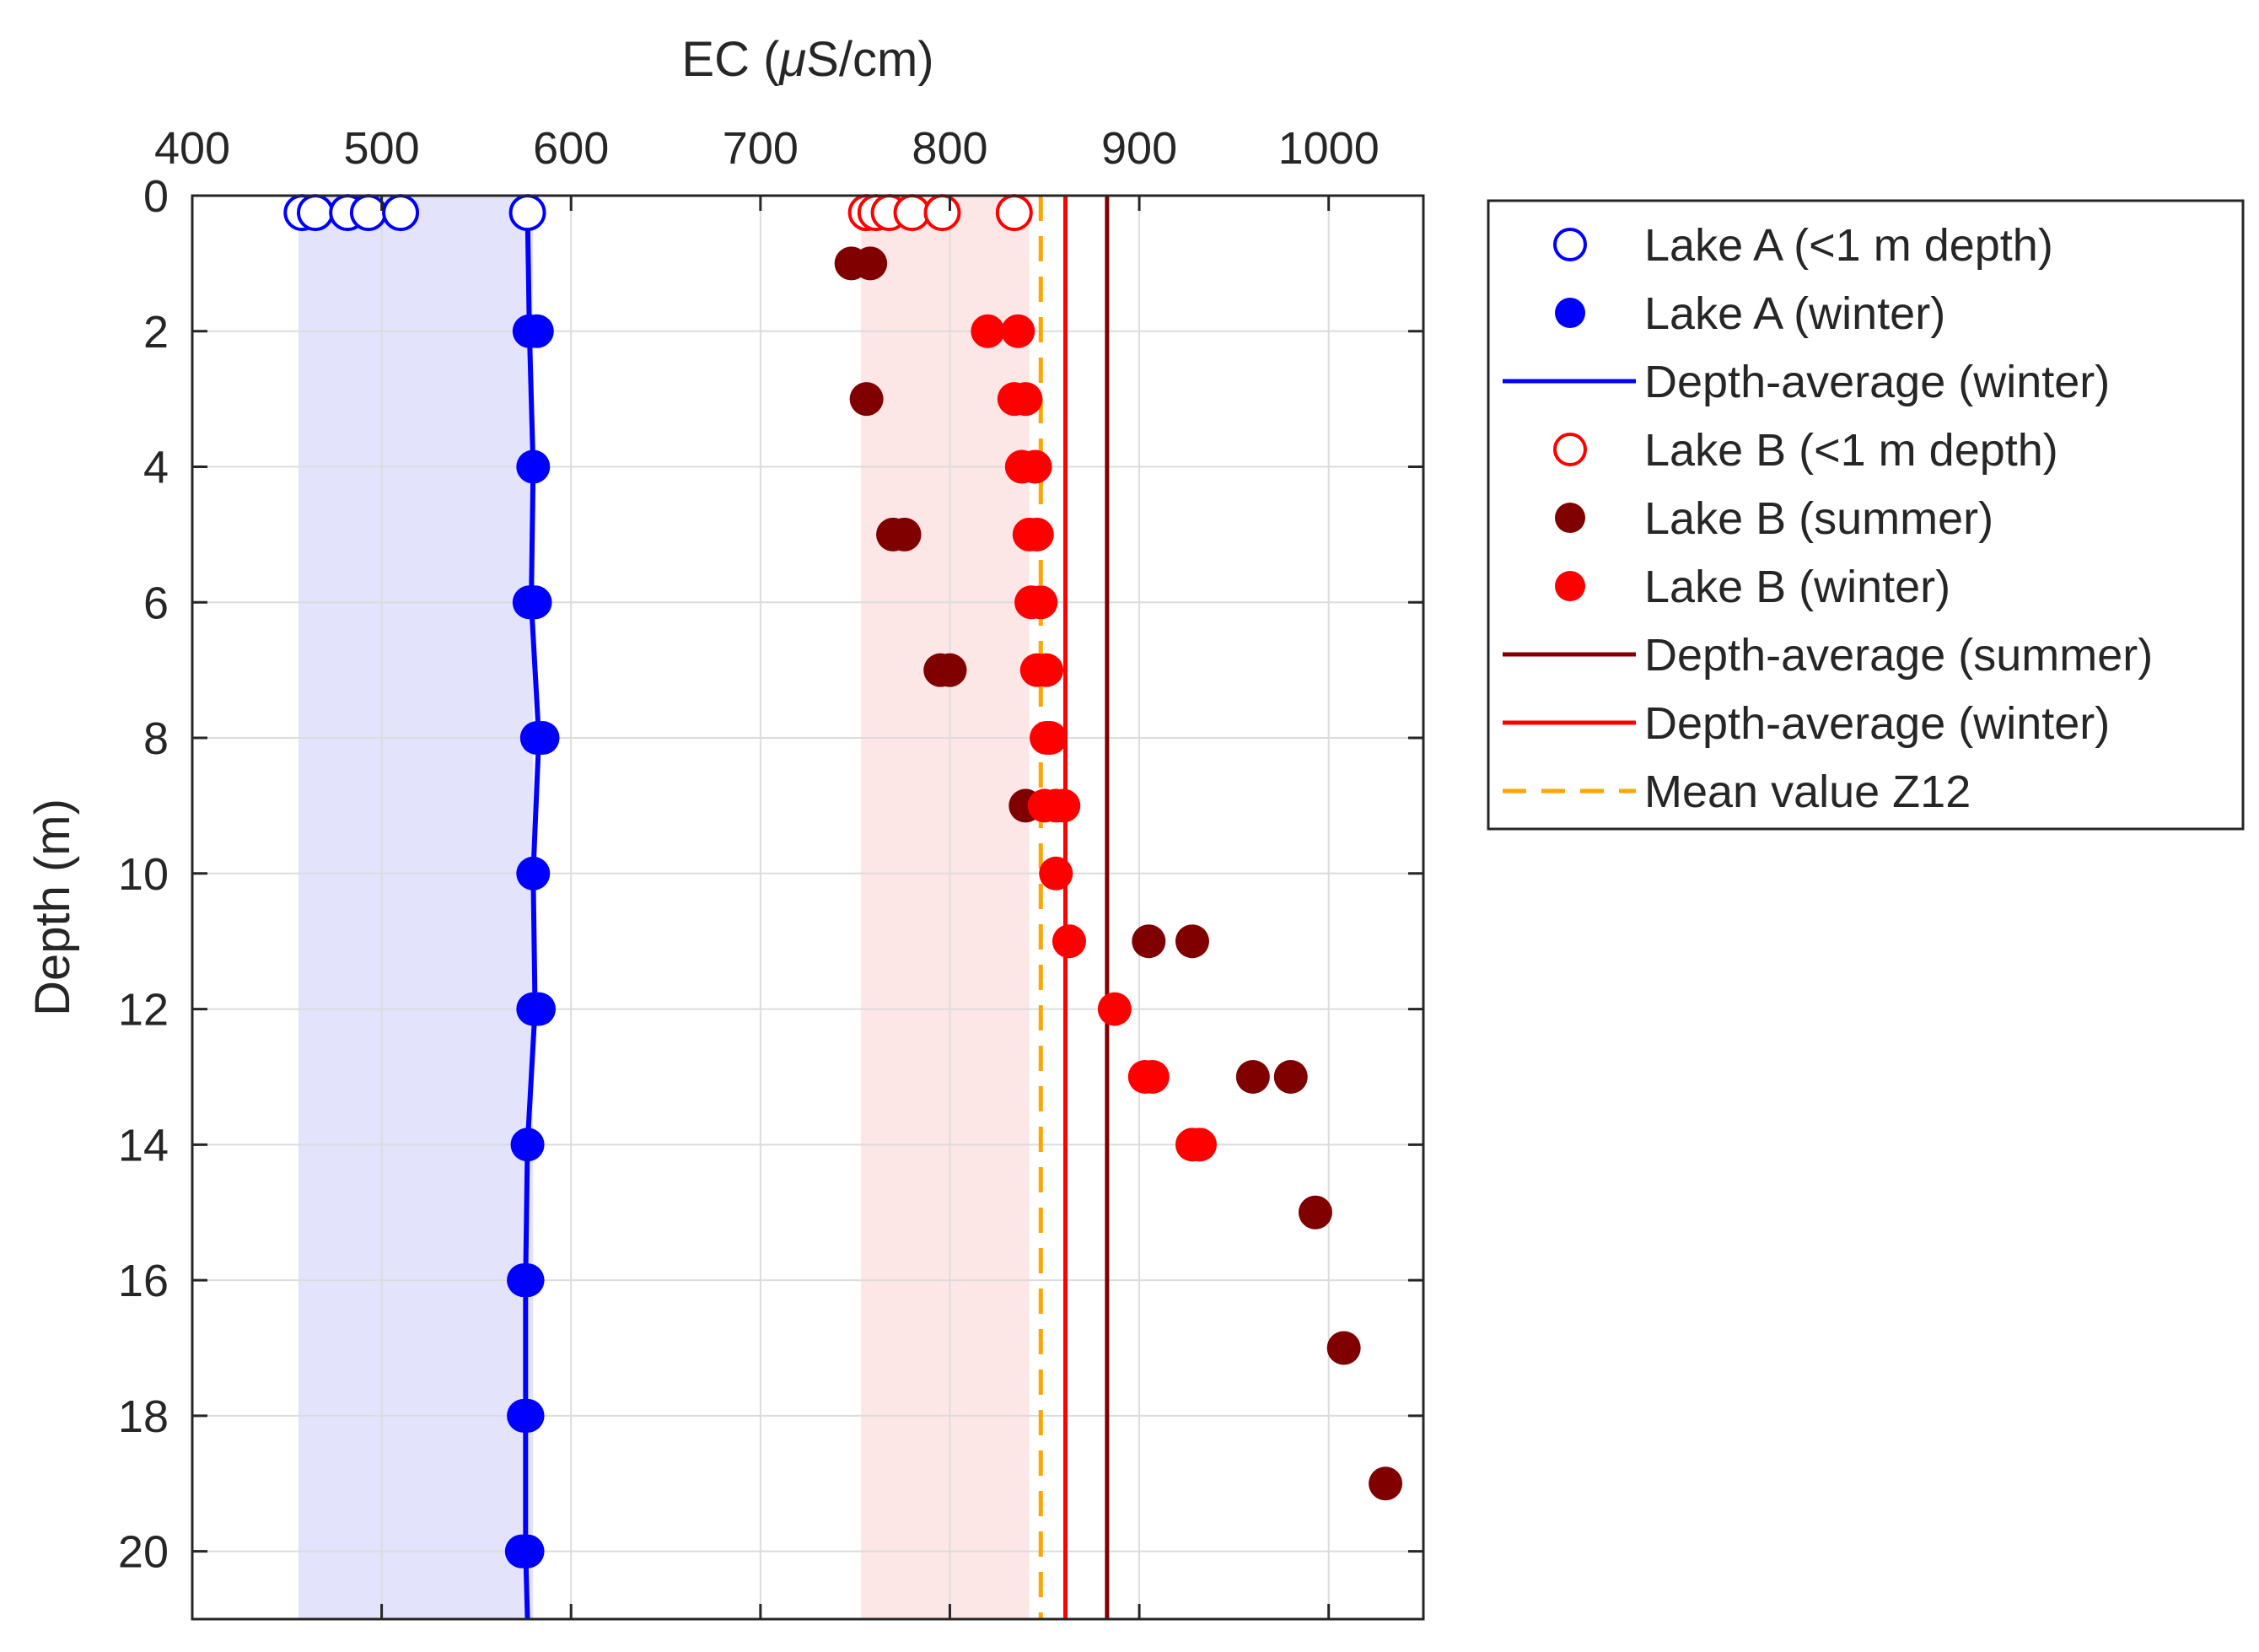 This screenshot has width=2259, height=1652. I want to click on y-tick-label: 6, so click(156, 603).